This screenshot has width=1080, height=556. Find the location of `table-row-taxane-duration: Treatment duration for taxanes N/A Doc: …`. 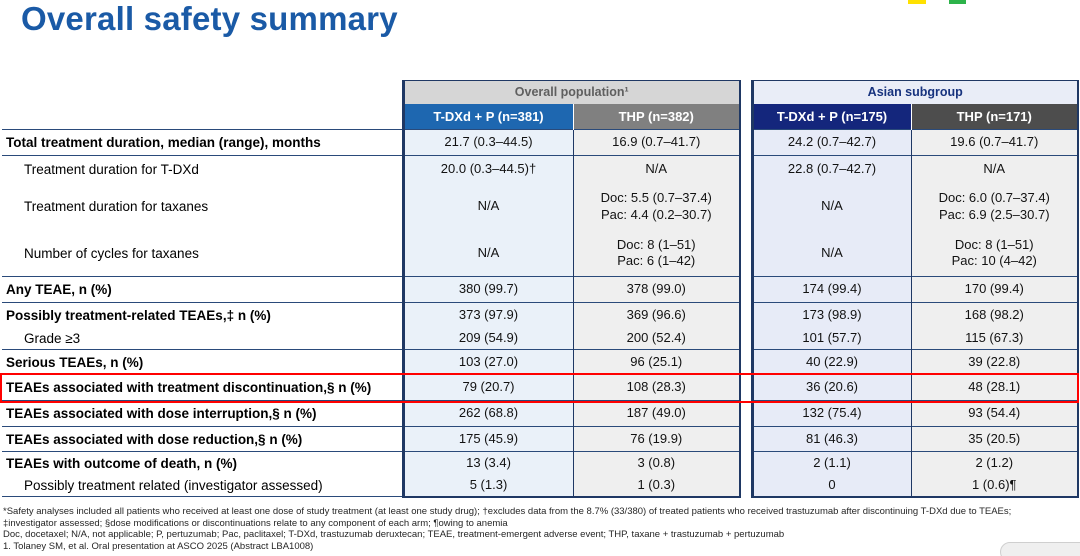

table-row-taxane-duration: Treatment duration for taxanes N/A Doc: … is located at coordinates (540, 206).